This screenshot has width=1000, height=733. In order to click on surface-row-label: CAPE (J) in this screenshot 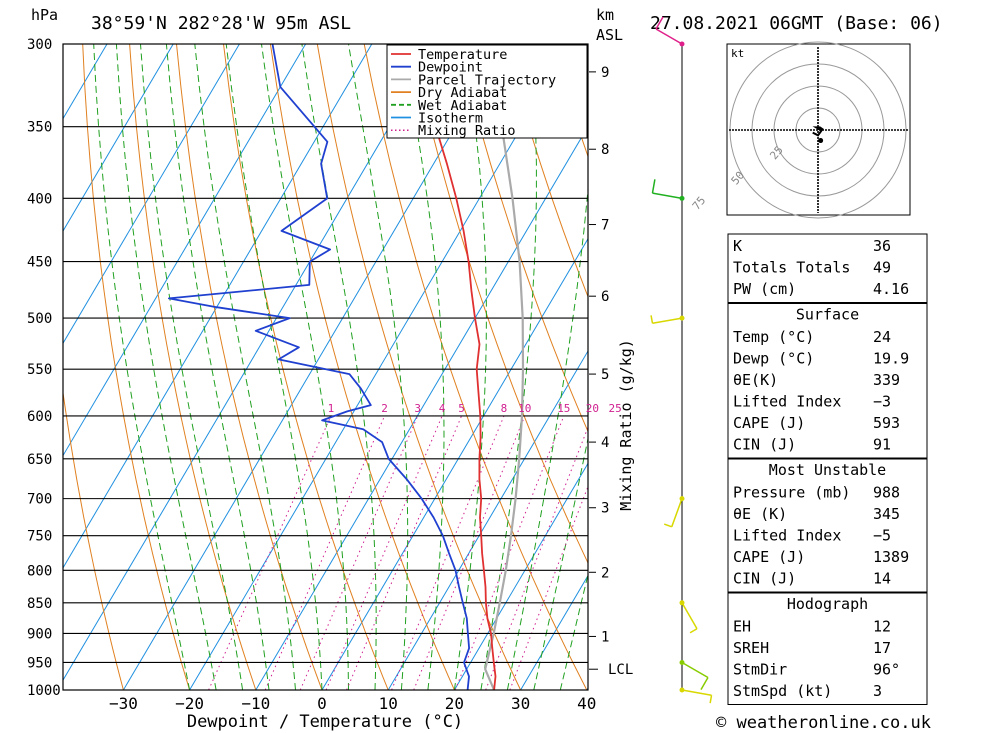, I will do `click(769, 423)`.